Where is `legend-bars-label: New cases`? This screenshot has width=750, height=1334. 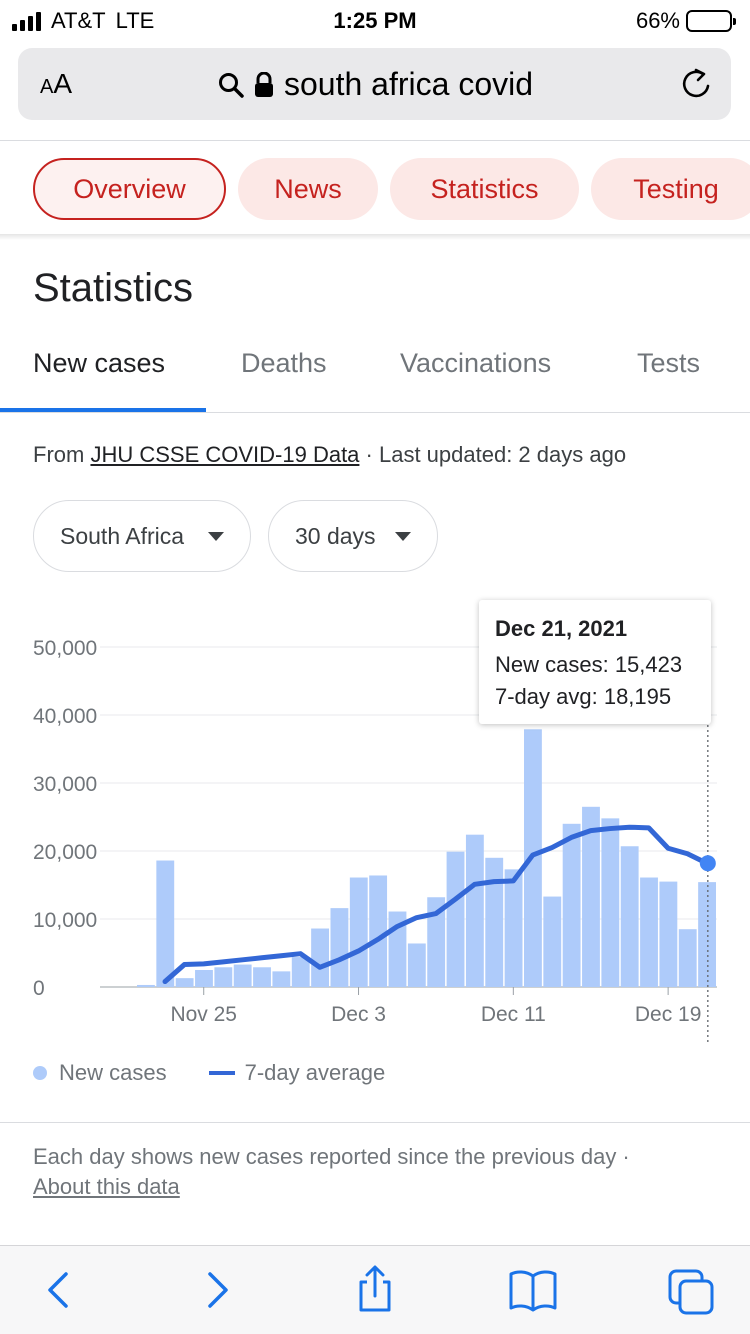
legend-bars-label: New cases is located at coordinates (113, 1072).